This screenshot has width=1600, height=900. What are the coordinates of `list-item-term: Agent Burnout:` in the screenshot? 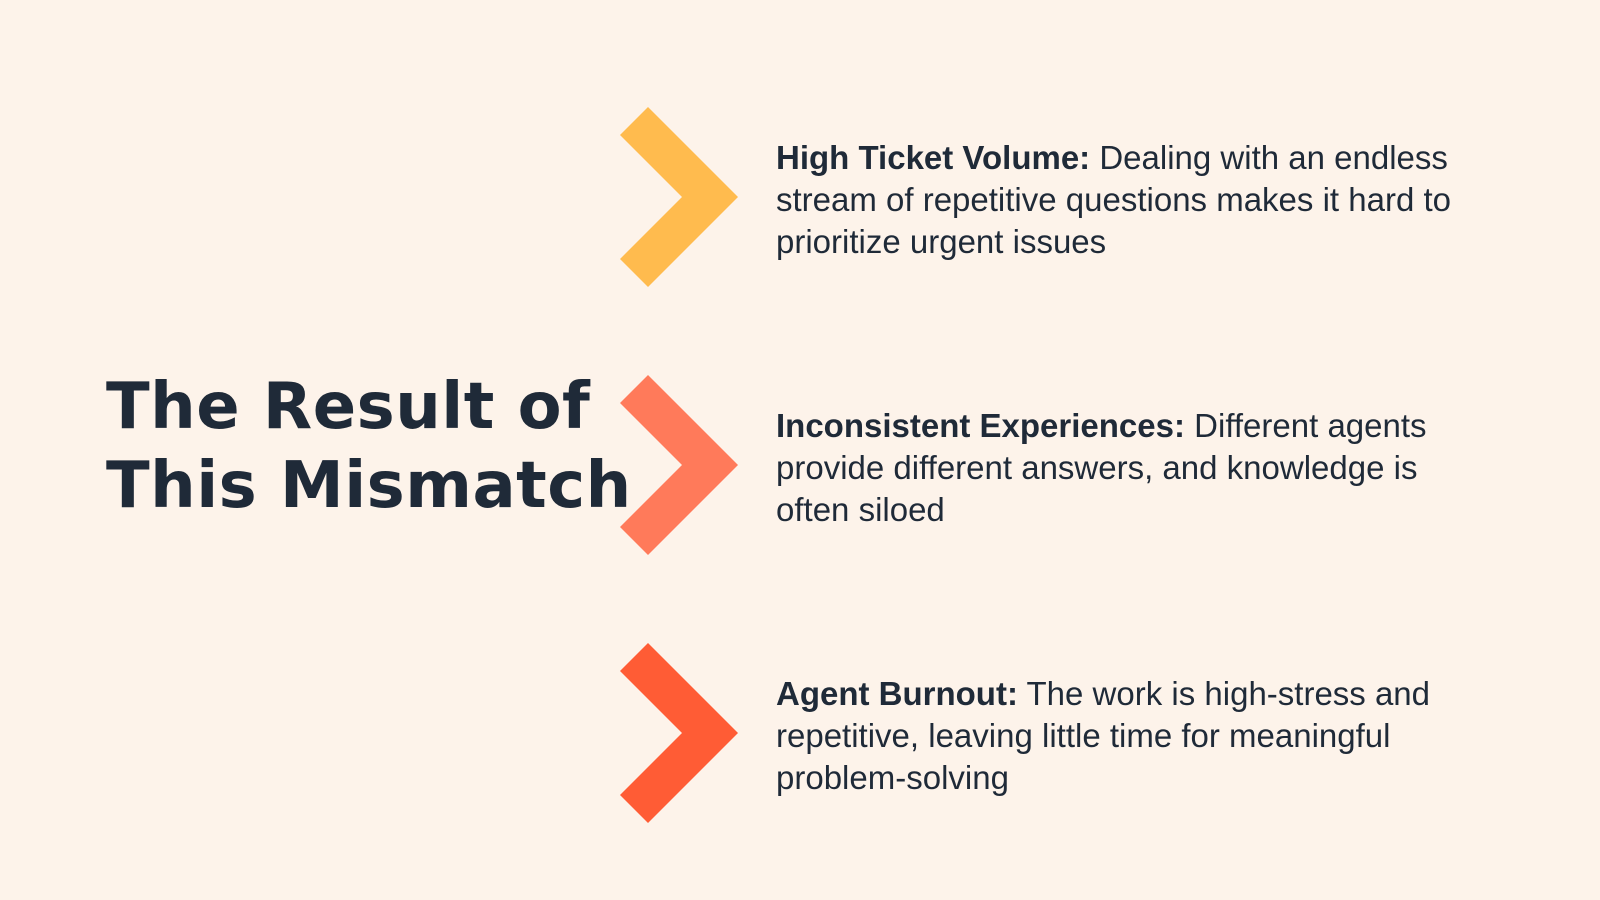 It's located at (897, 693).